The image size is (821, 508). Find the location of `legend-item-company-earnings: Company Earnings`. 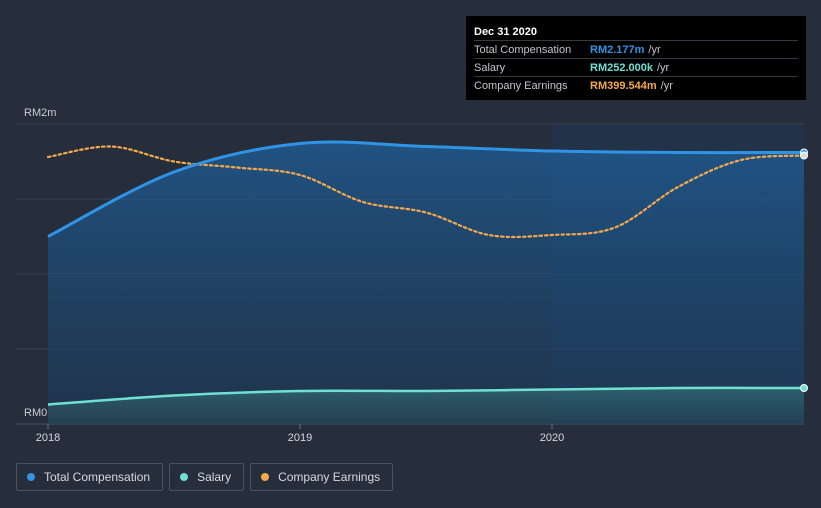

legend-item-company-earnings: Company Earnings is located at coordinates (322, 477).